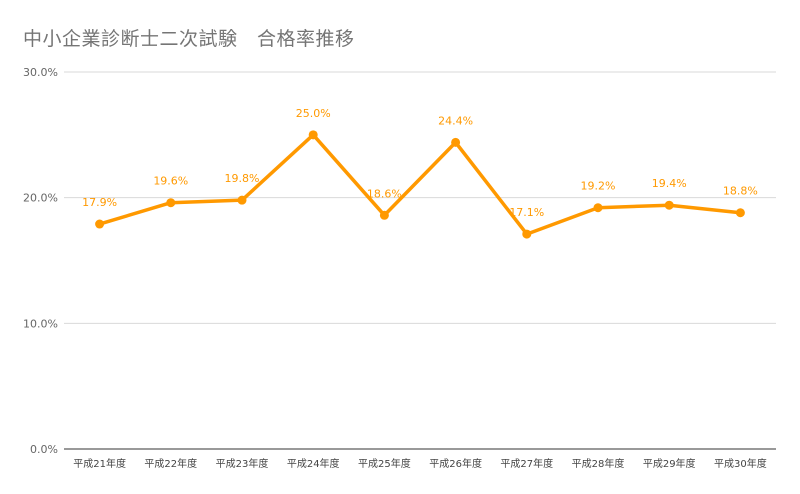  Describe the element at coordinates (455, 463) in the screenshot. I see `x-tick-label: 平成26年度` at that location.